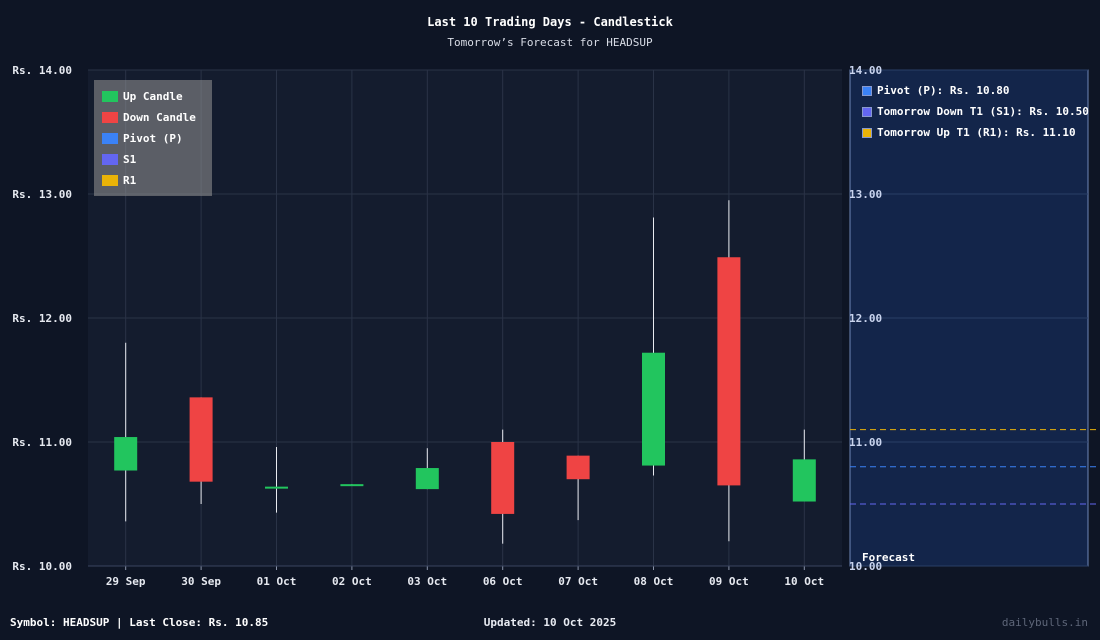 The width and height of the screenshot is (1100, 640). I want to click on x-tick-label: 29 Sep, so click(126, 581).